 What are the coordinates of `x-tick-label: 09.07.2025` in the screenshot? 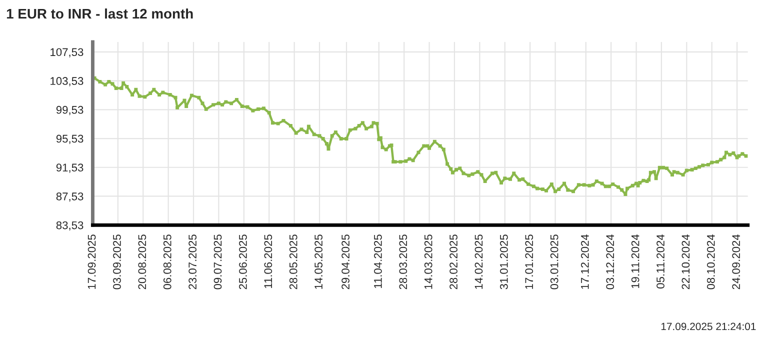 It's located at (218, 262).